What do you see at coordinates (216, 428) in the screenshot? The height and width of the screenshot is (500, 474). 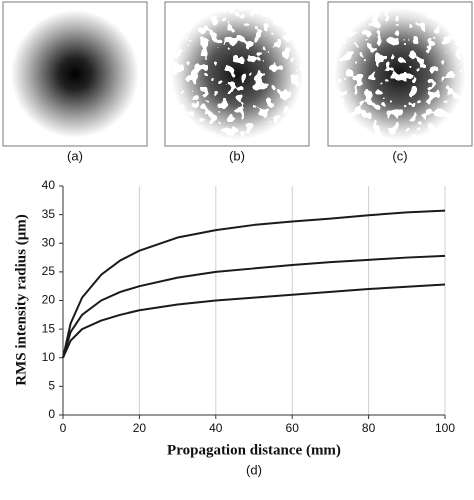 I see `x-tick-label: 40` at bounding box center [216, 428].